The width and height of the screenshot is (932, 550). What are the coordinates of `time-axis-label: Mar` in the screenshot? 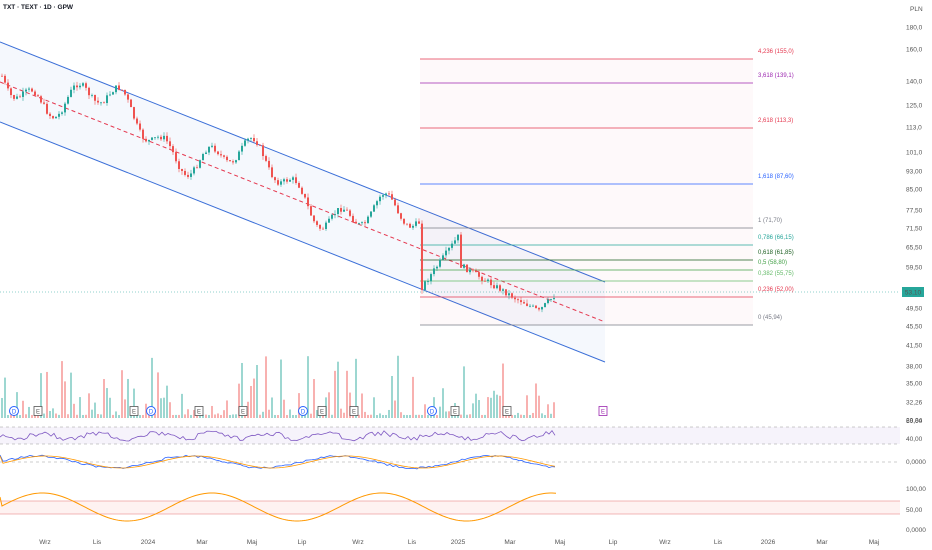 It's located at (822, 542).